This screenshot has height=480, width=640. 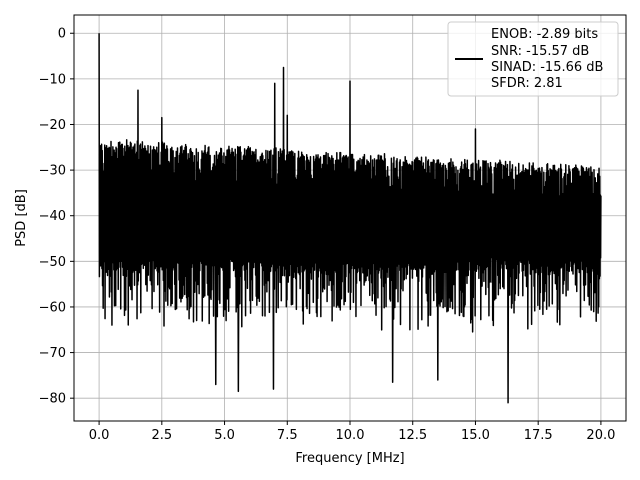 What do you see at coordinates (52, 125) in the screenshot?
I see `y-tick-label: −20` at bounding box center [52, 125].